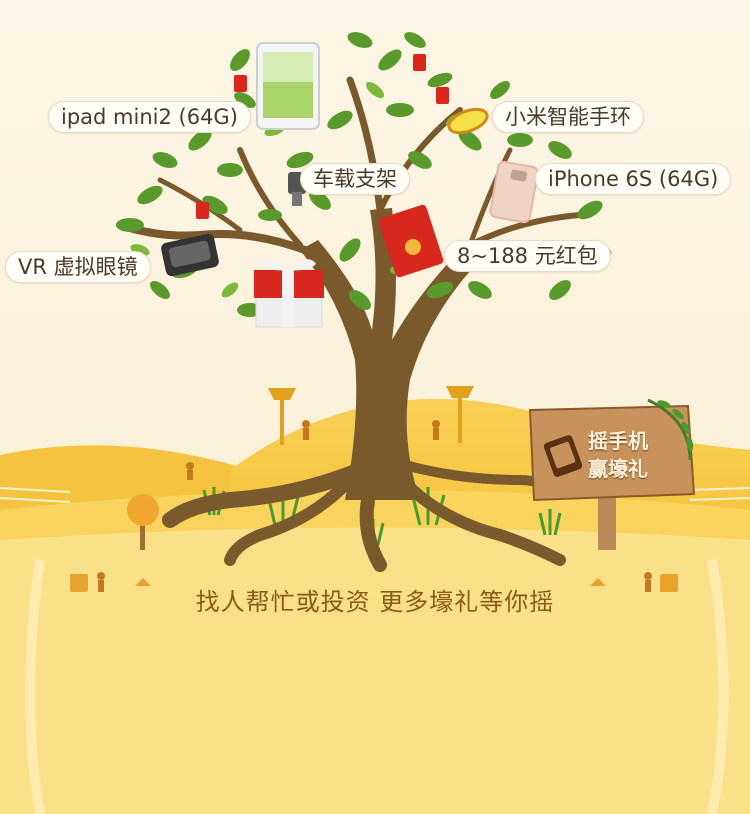 This screenshot has height=814, width=750. Describe the element at coordinates (149, 117) in the screenshot. I see `prize-label-ipad: ipad mini2 (64G)` at that location.